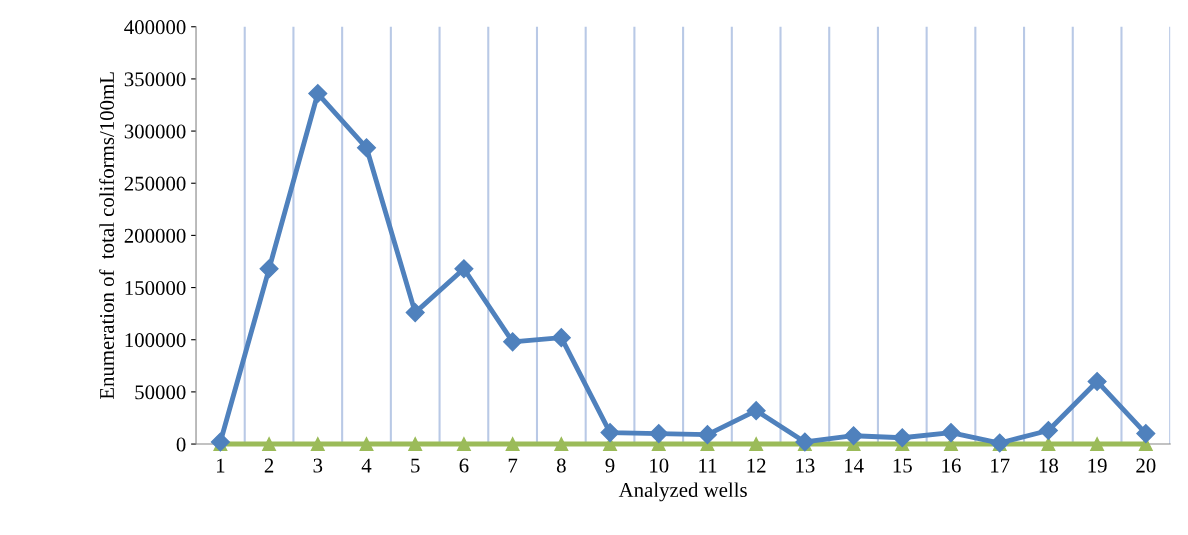  I want to click on x-axis-title: Analyzed wells, so click(682, 492).